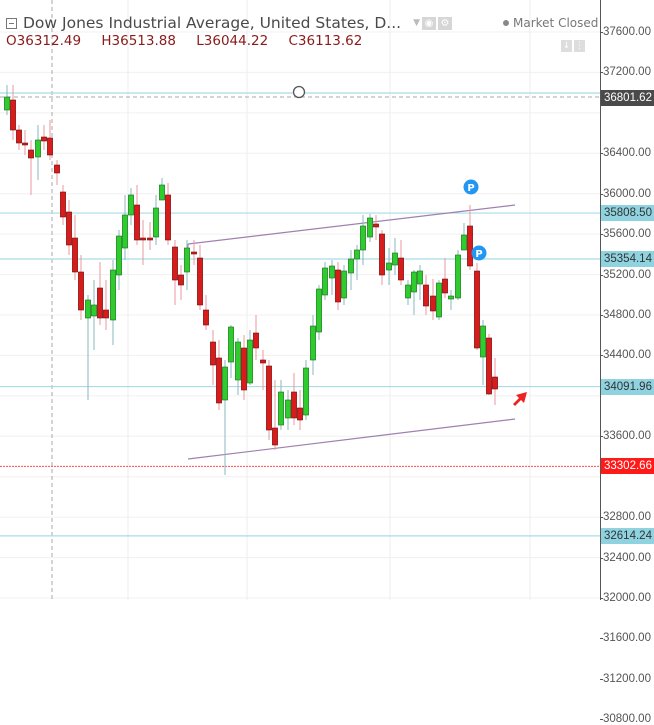 This screenshot has height=725, width=654. Describe the element at coordinates (520, 399) in the screenshot. I see `red-arrow-icon` at that location.